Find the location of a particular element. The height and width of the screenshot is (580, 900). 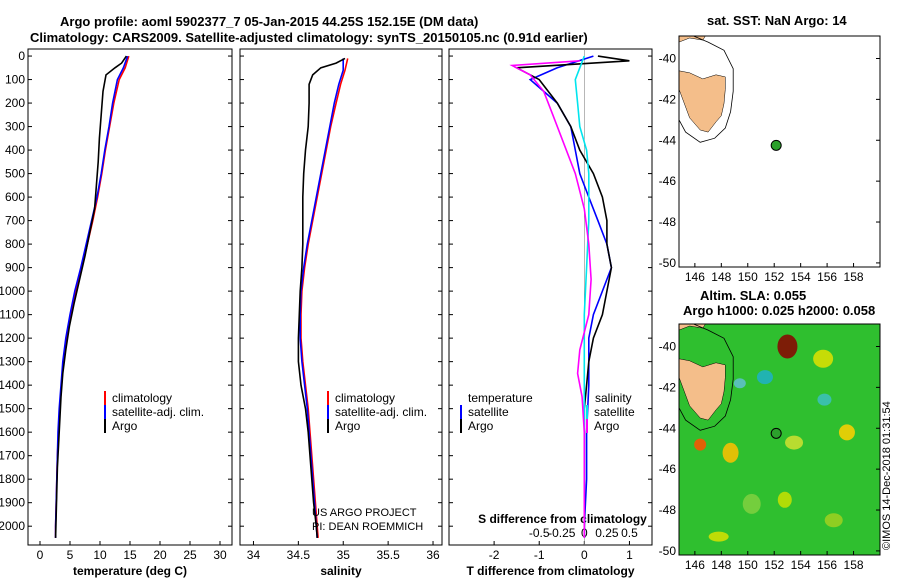

x2-tick-label: -0.5 is located at coordinates (539, 533).